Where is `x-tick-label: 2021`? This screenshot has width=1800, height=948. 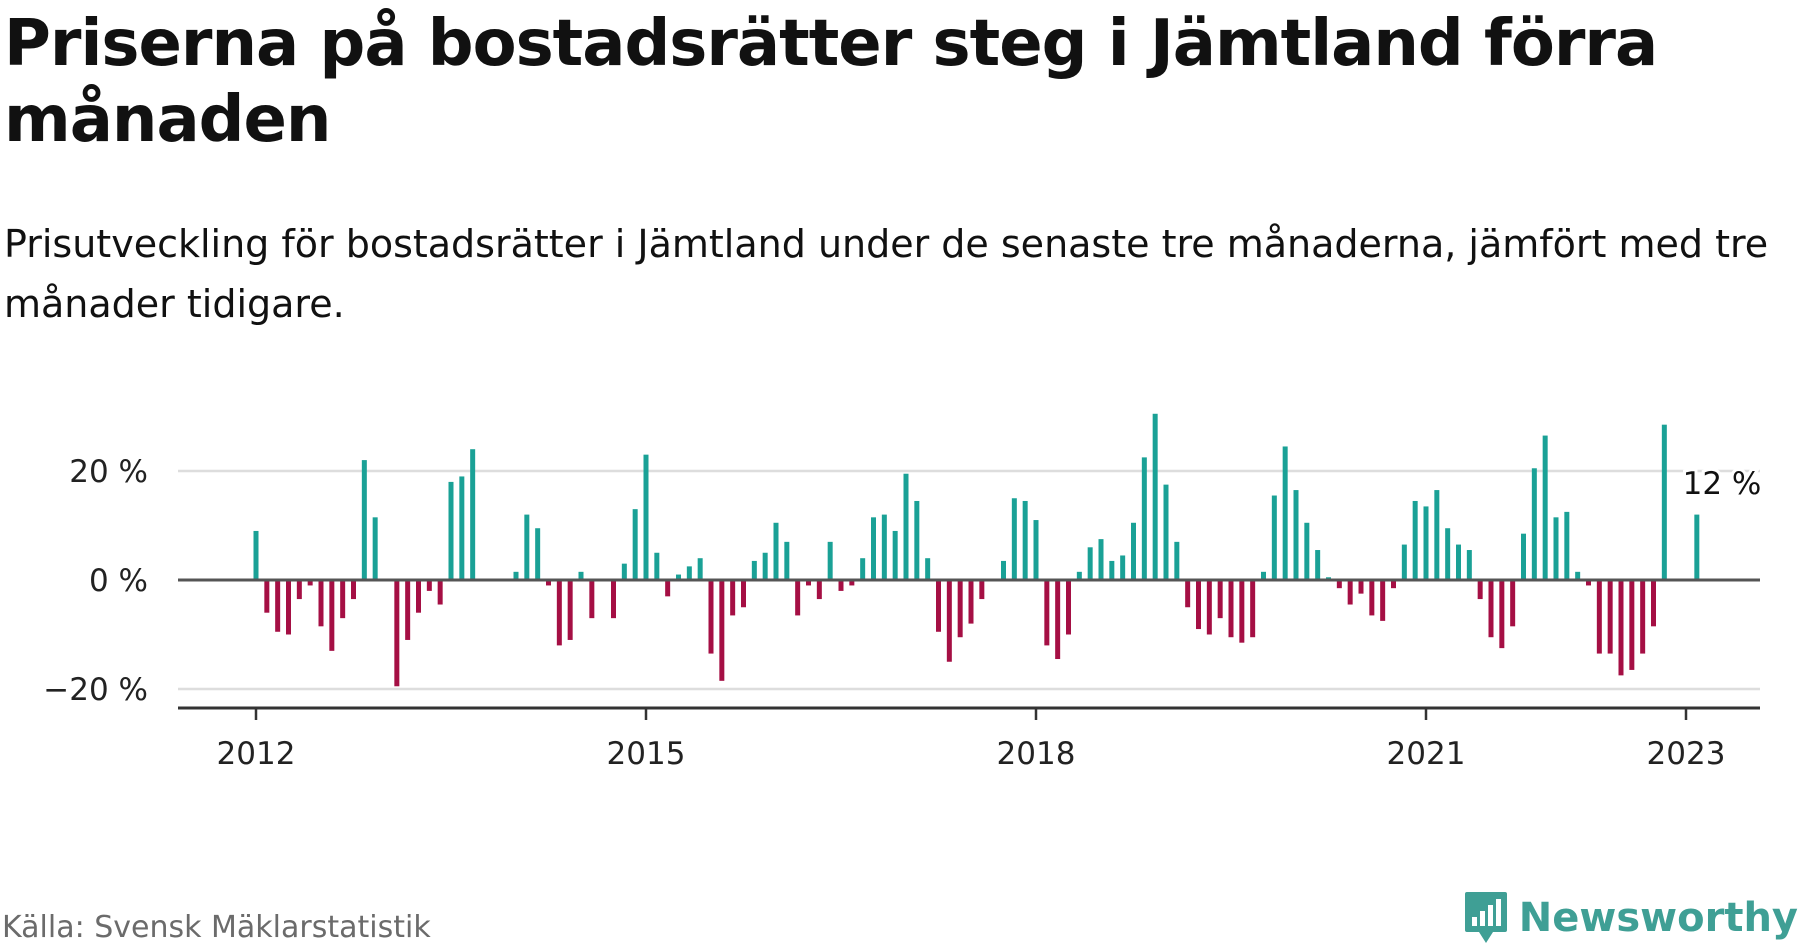
x-tick-label: 2021 is located at coordinates (1426, 754).